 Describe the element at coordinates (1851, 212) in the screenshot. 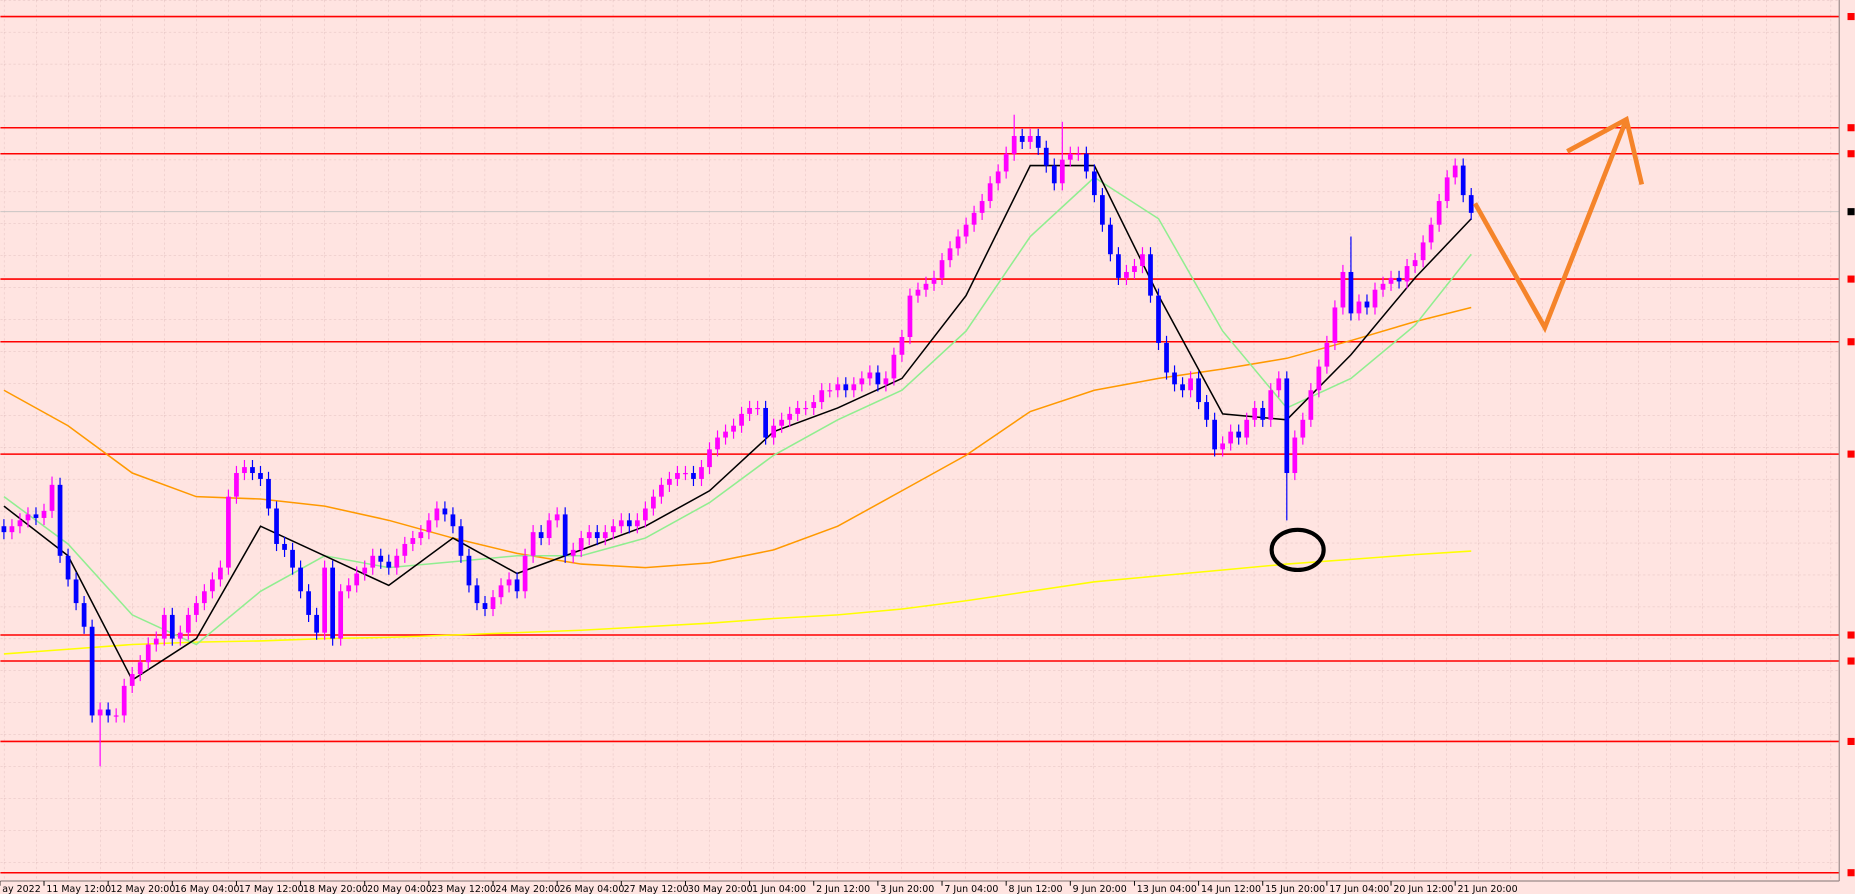

I see `current-price-marker` at that location.